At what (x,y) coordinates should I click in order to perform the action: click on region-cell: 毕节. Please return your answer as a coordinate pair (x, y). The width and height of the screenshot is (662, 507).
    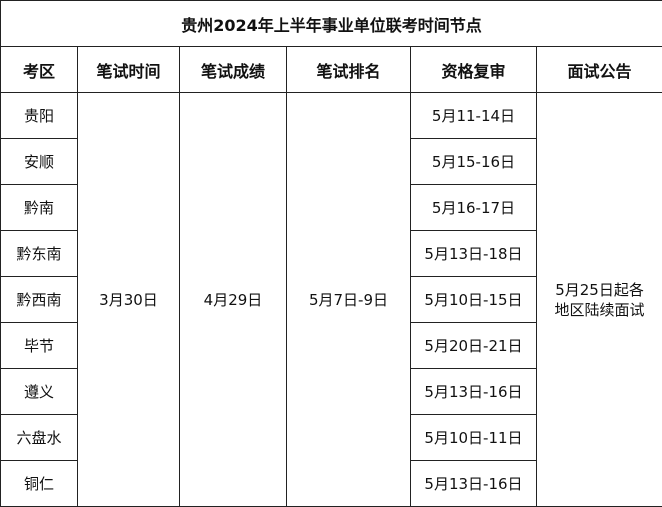
    Looking at the image, I should click on (39, 345).